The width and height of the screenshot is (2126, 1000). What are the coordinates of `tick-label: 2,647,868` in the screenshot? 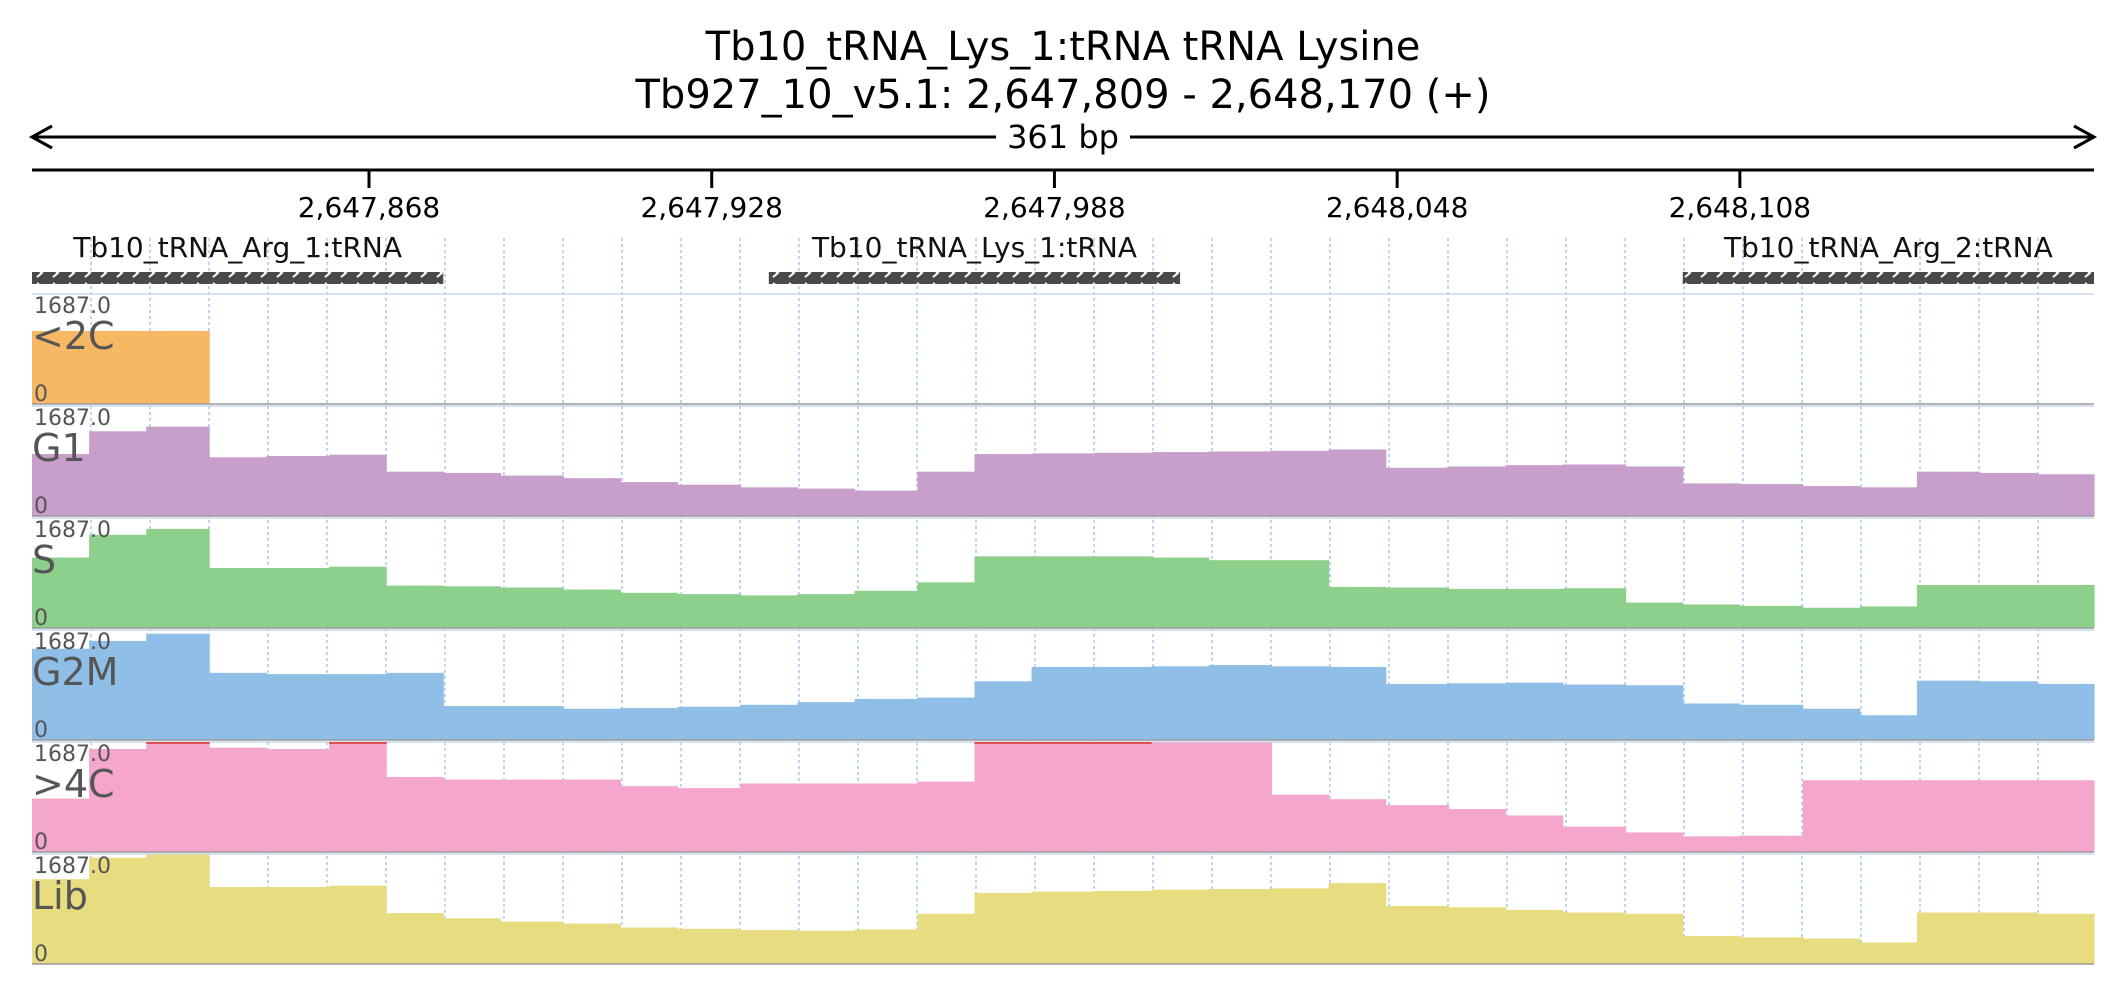 It's located at (369, 207).